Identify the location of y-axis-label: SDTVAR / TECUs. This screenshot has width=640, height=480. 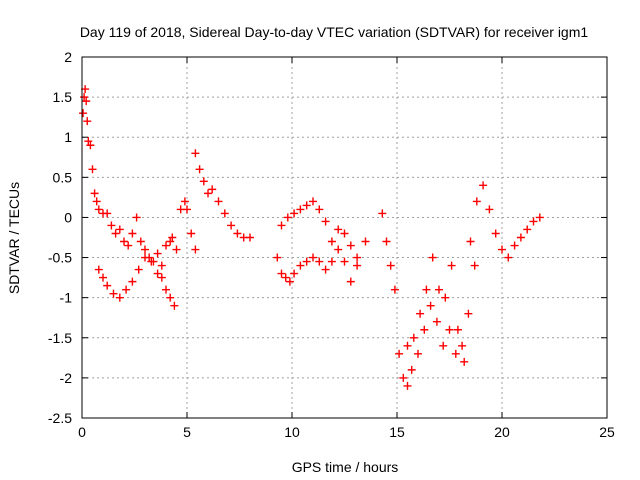
(14, 238).